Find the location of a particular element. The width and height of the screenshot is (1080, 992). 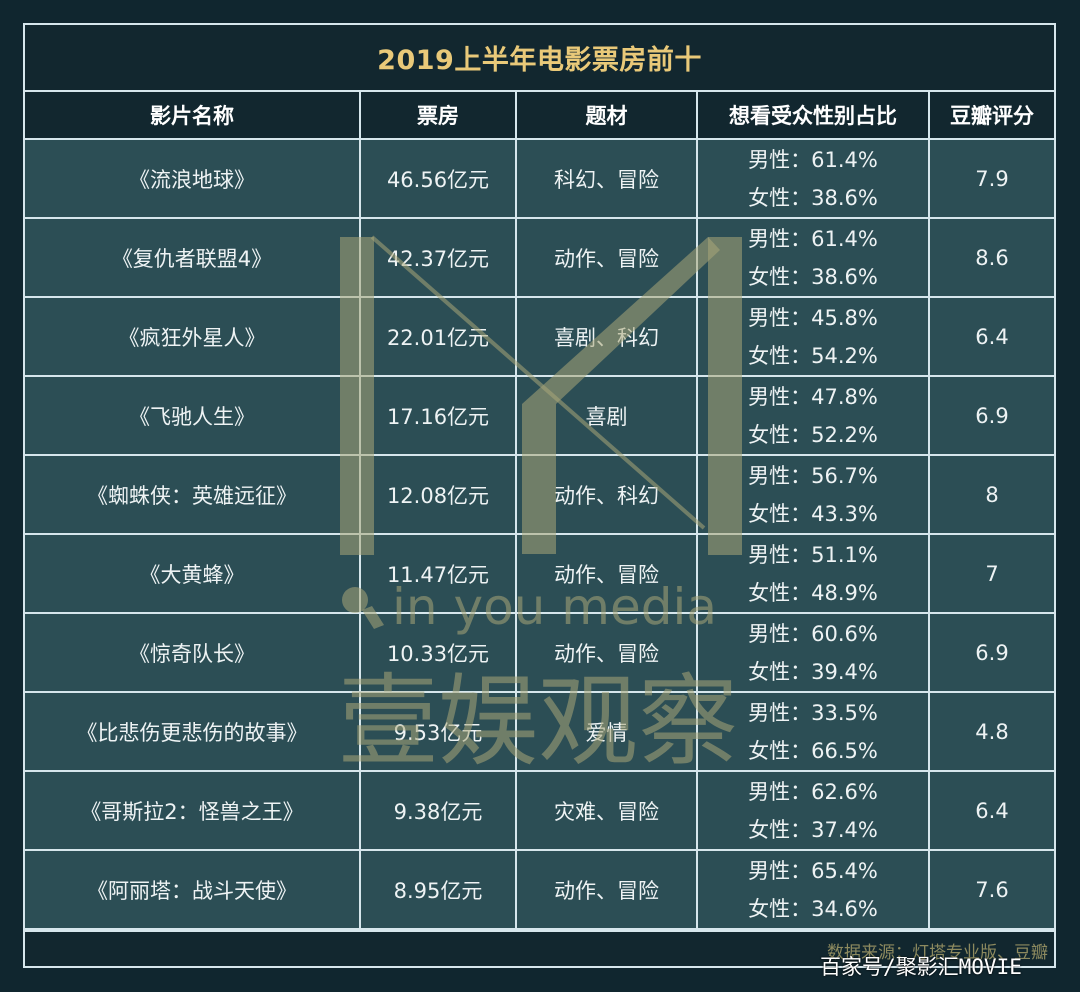

box-office: 10.33亿元 is located at coordinates (438, 652).